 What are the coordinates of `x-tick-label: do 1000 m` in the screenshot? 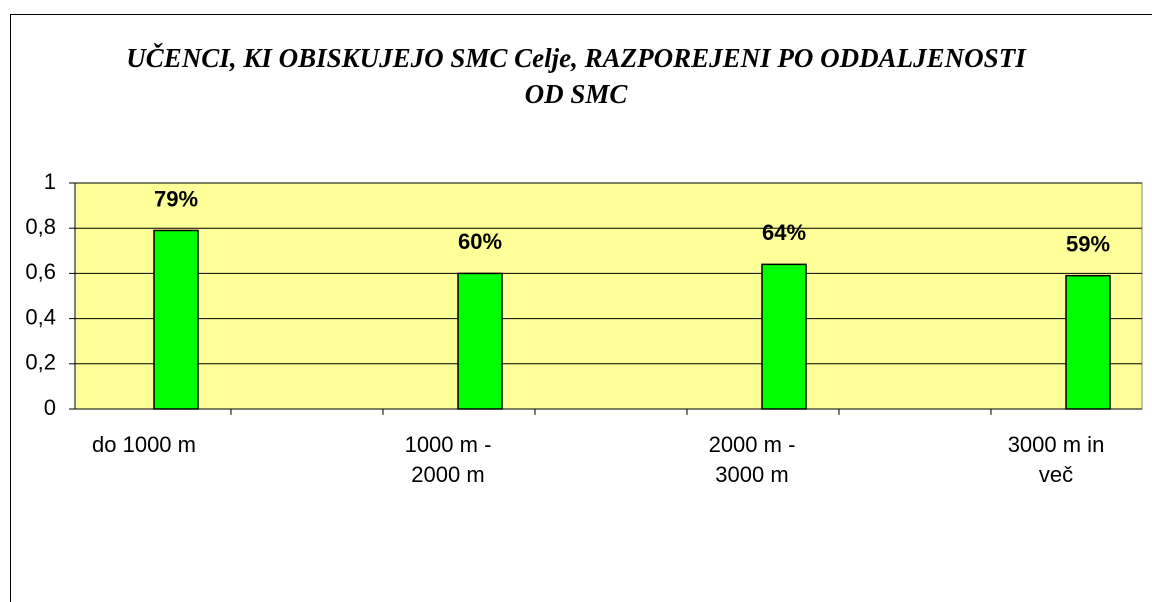 It's located at (144, 444).